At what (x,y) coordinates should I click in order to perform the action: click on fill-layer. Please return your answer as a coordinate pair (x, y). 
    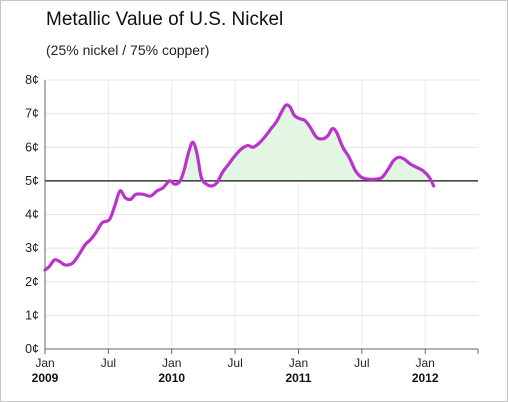
    Looking at the image, I should click on (239, 142).